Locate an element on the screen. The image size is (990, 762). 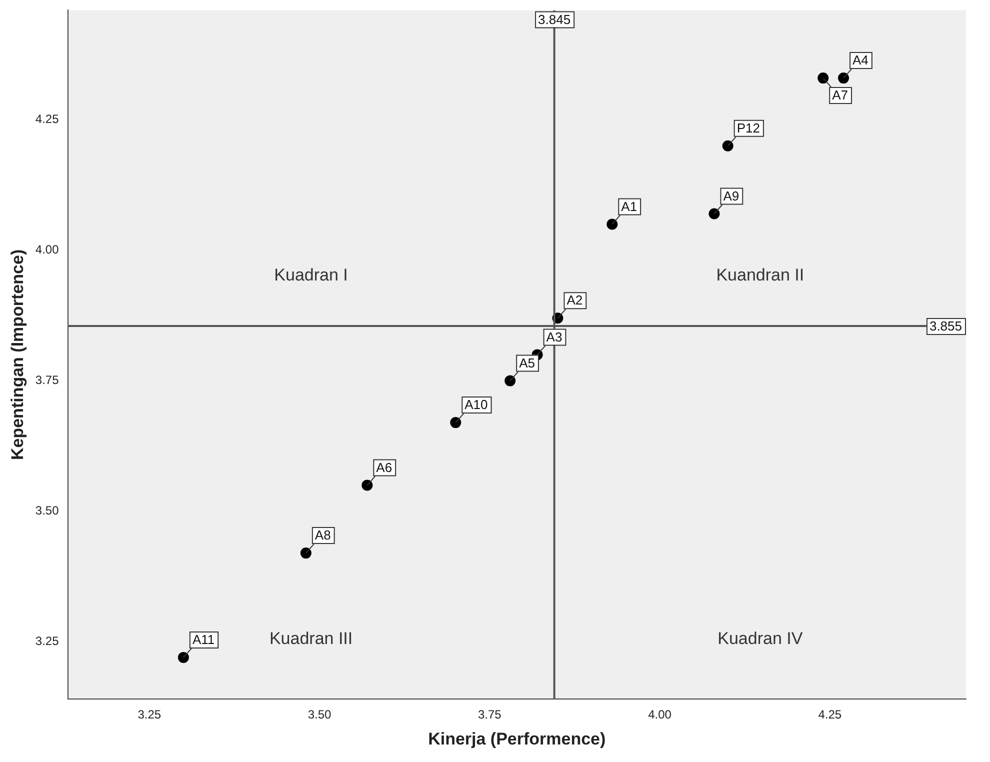
annotation: A3 is located at coordinates (554, 336).